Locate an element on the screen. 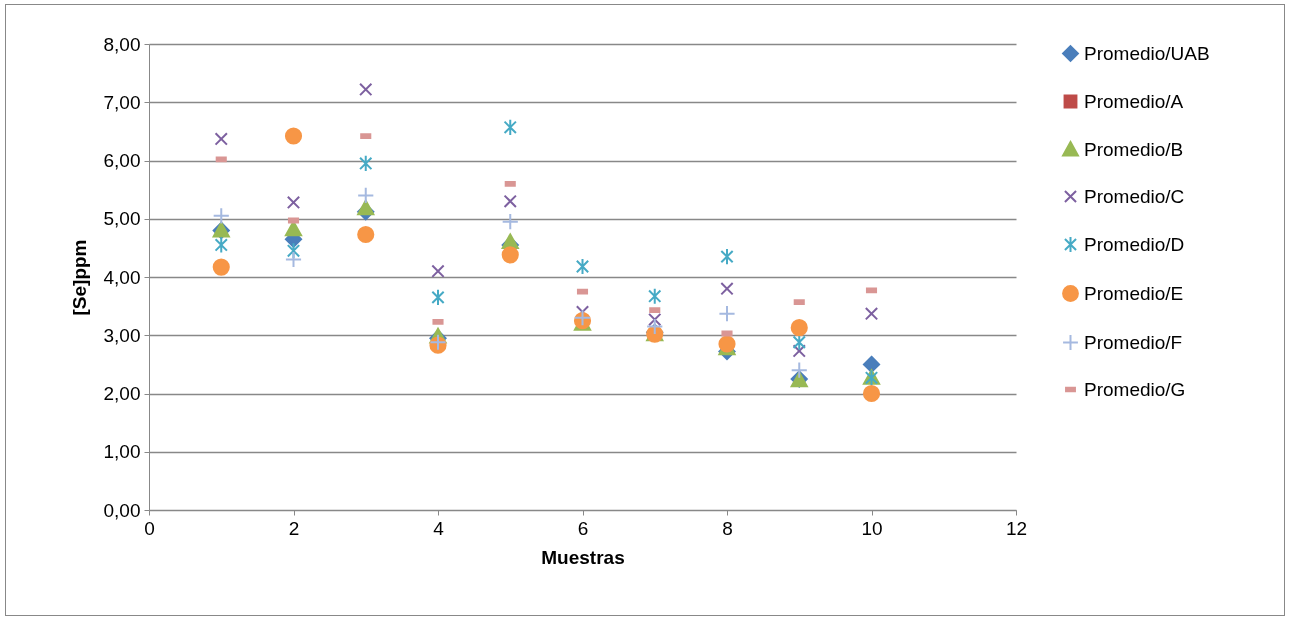 The width and height of the screenshot is (1292, 621). x-tick-label: 0 is located at coordinates (149, 528).